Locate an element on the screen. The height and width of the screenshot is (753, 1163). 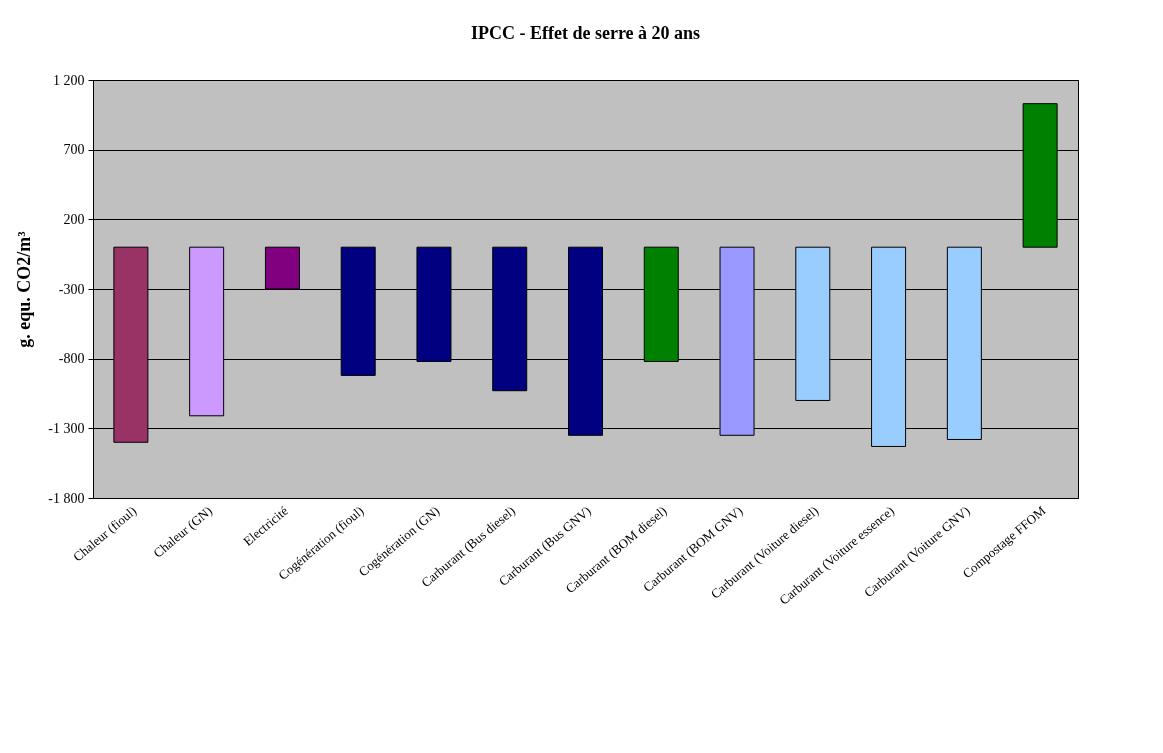
y-tick-label: -1 800 is located at coordinates (66, 498).